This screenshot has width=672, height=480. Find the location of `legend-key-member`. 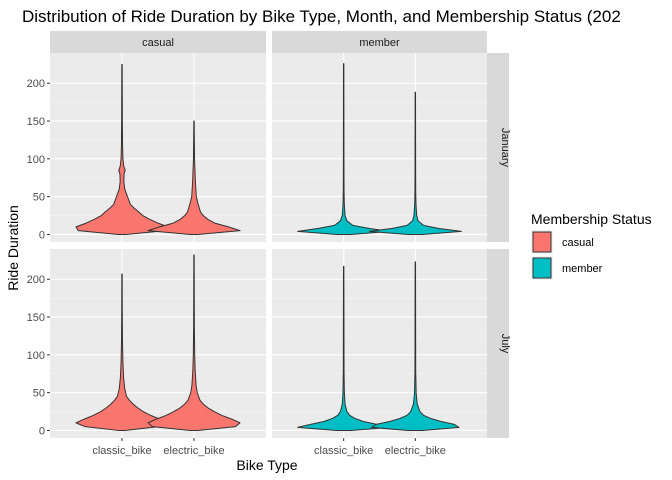

legend-key-member is located at coordinates (542, 268).